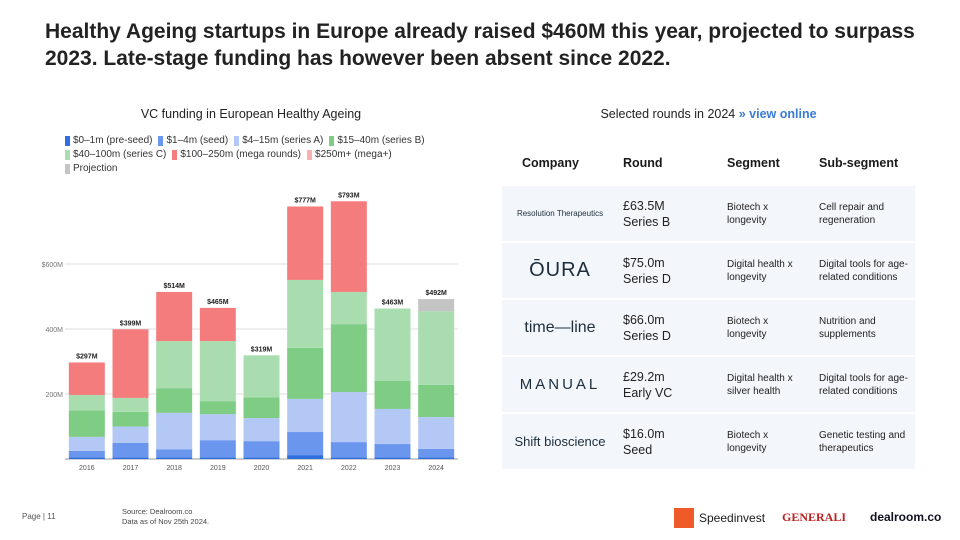 The width and height of the screenshot is (960, 540). I want to click on segment-cell: Digital health x silver health, so click(762, 384).